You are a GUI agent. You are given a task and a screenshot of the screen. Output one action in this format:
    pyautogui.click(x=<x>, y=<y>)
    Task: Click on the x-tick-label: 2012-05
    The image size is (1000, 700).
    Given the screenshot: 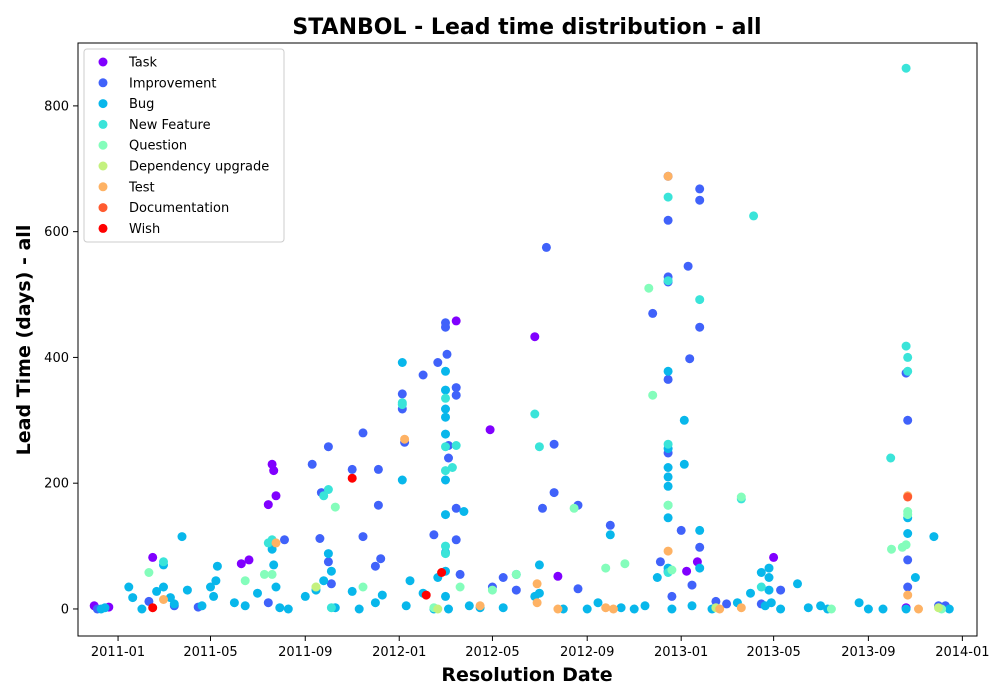 What is the action you would take?
    pyautogui.click(x=492, y=652)
    